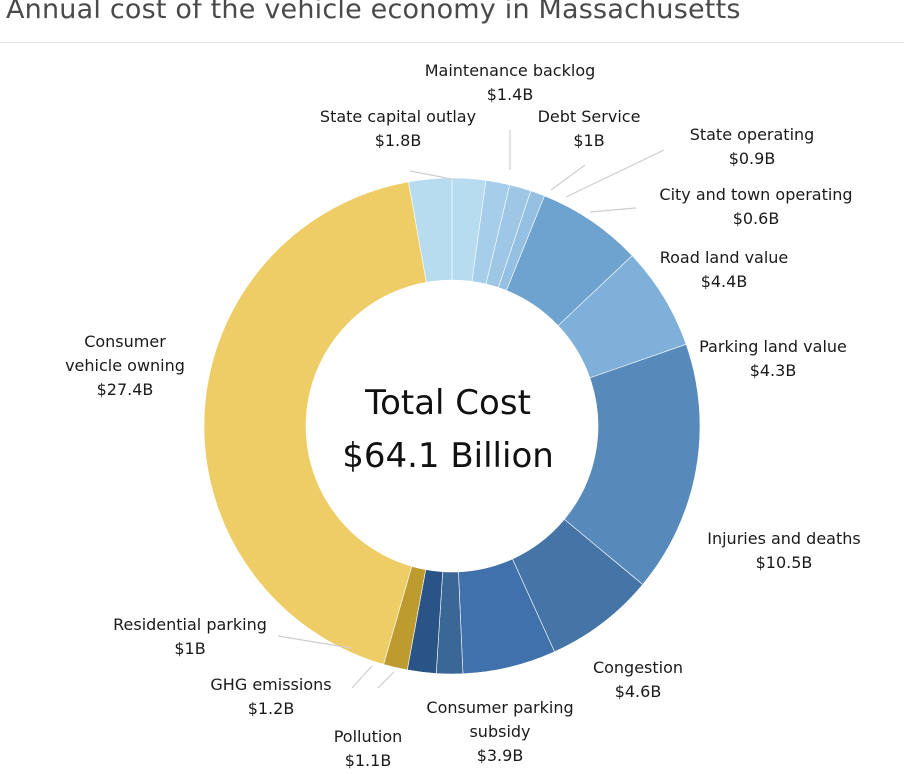 The height and width of the screenshot is (774, 904). I want to click on label-name: Residential parking, so click(190, 624).